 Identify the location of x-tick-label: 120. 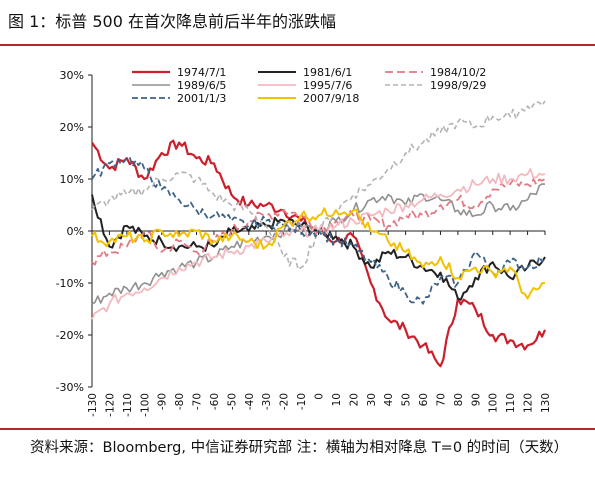
(529, 403).